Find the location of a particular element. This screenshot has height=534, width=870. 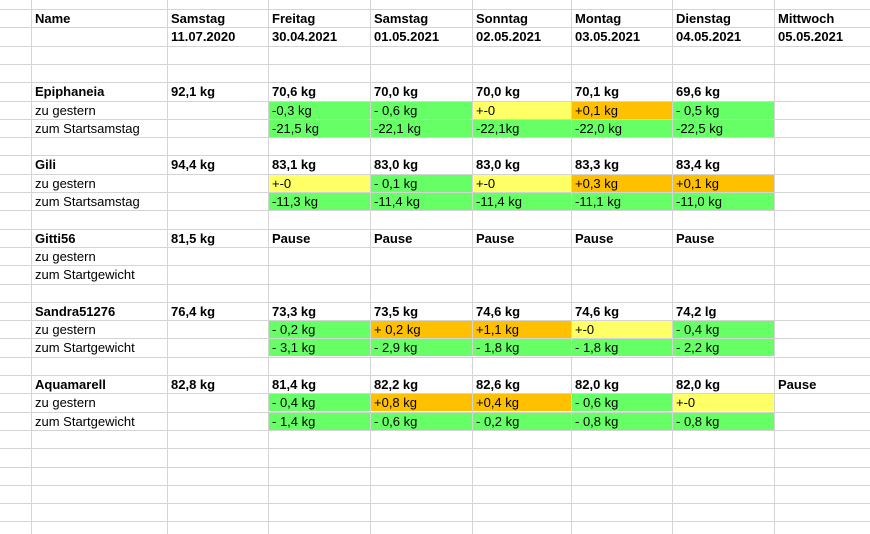

person-row-cell: 74,2 lg is located at coordinates (696, 311).